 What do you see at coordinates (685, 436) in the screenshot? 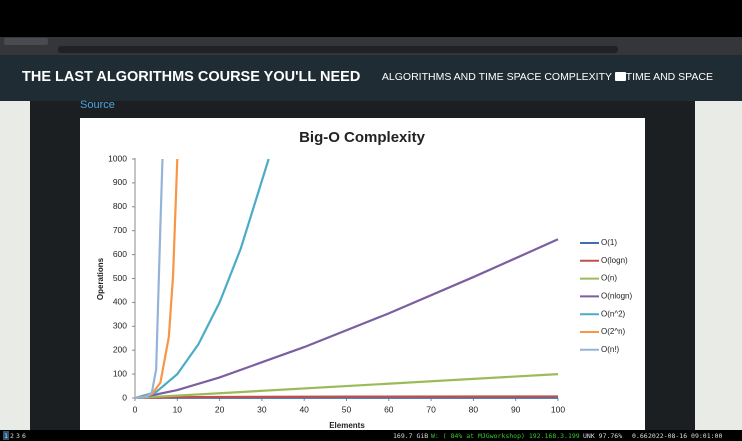
I see `status-clock: 2022-08-16 09:01:00` at bounding box center [685, 436].